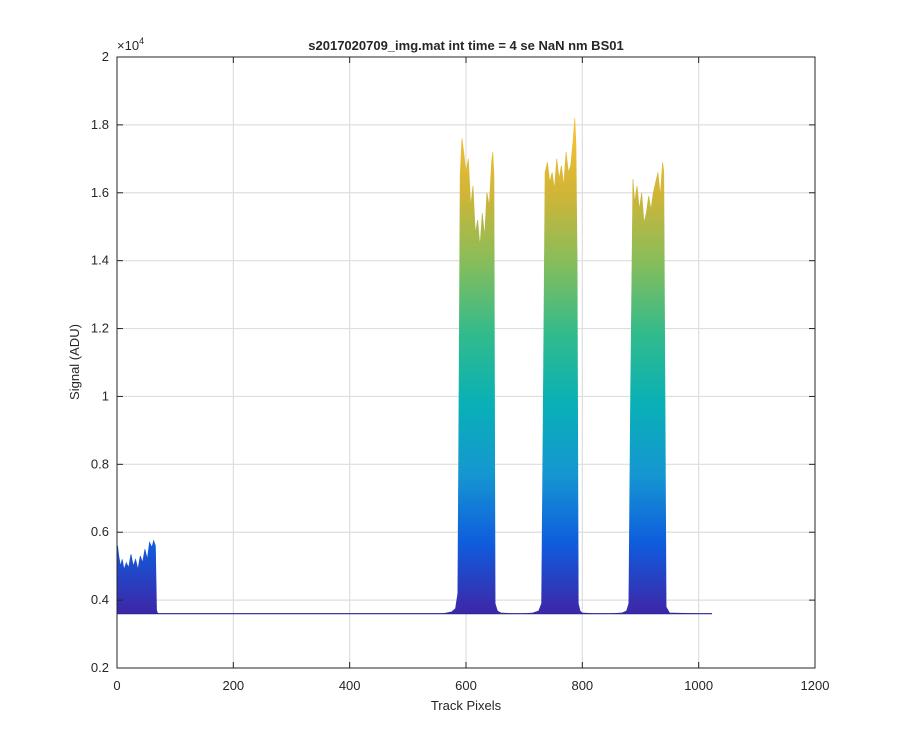 The image size is (900, 750). What do you see at coordinates (582, 685) in the screenshot?
I see `x-tick-label: 800` at bounding box center [582, 685].